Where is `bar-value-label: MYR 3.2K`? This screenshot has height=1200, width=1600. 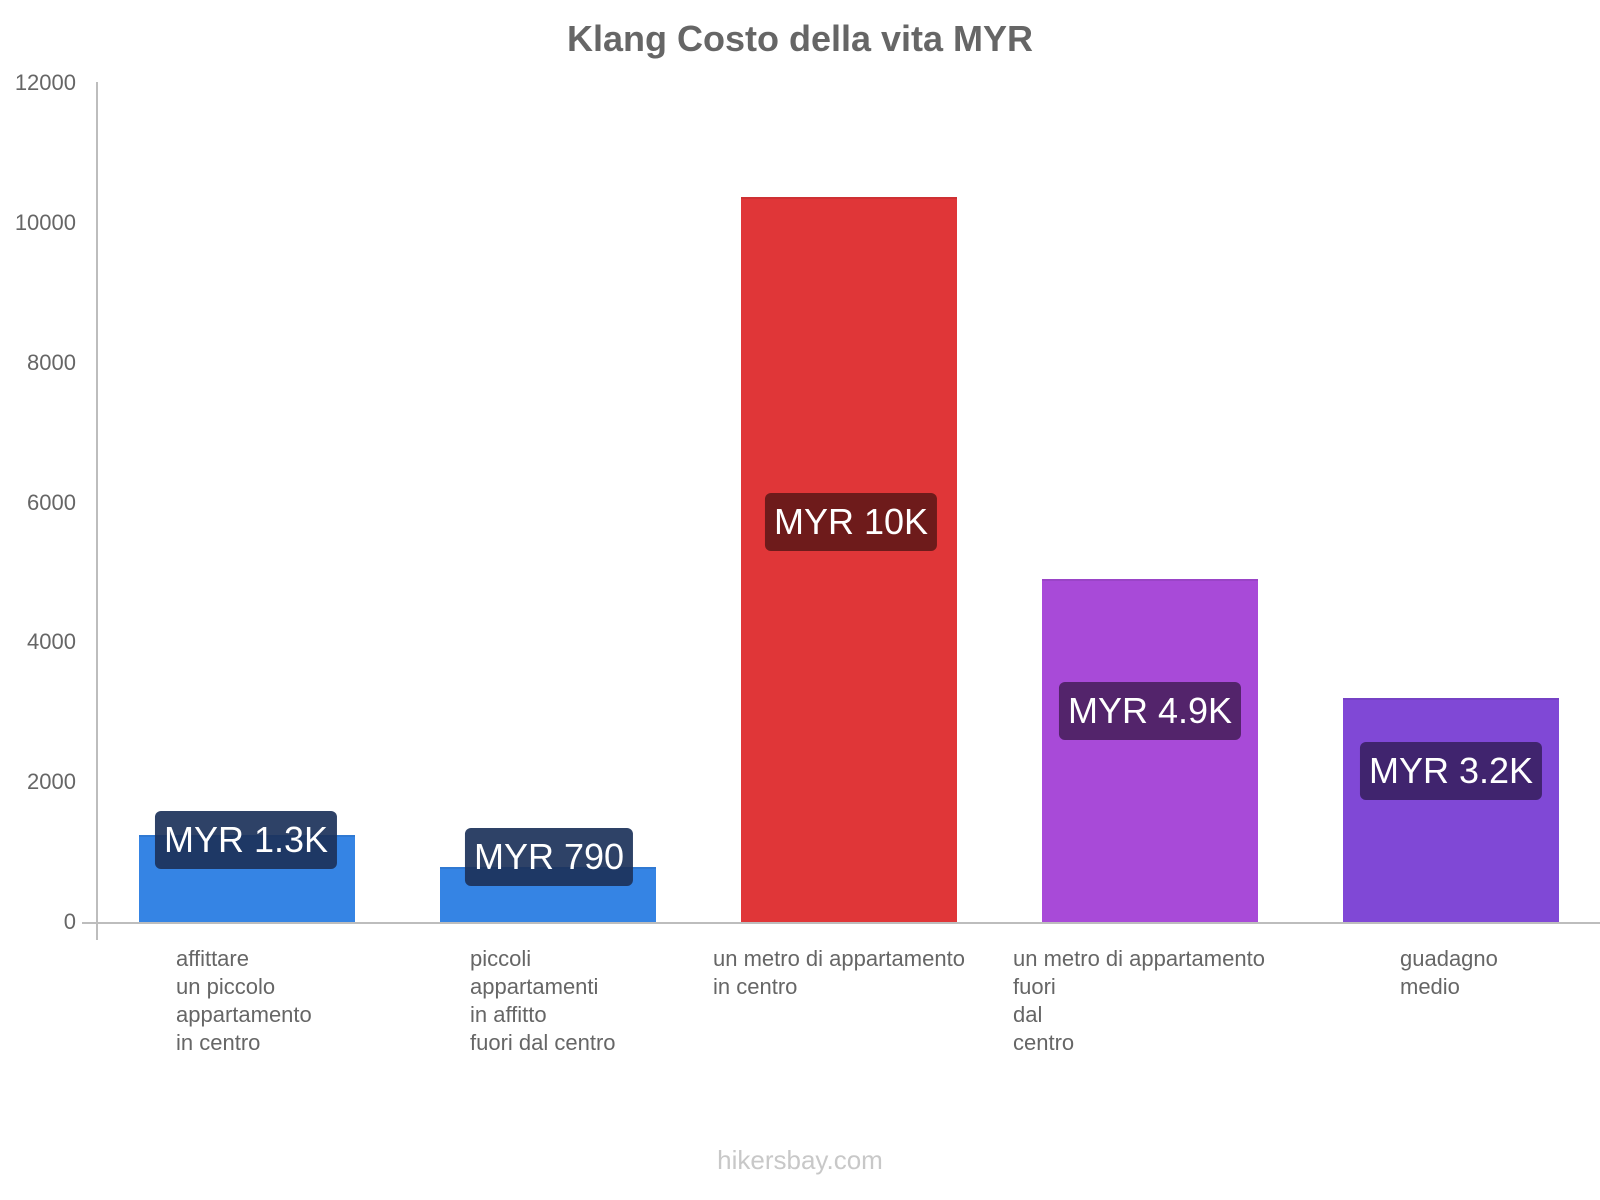
bar-value-label: MYR 3.2K is located at coordinates (1451, 771).